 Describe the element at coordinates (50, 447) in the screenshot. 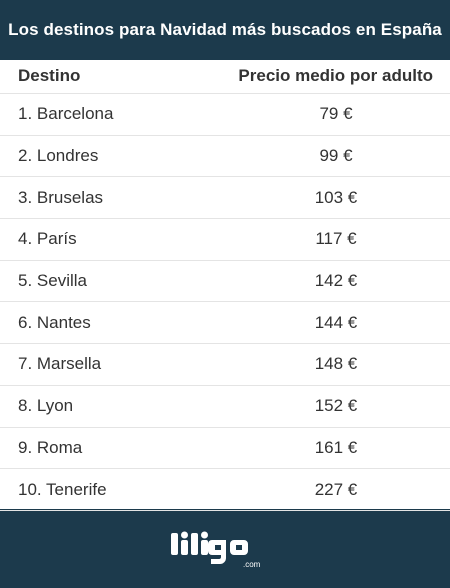

I see `destination-cell: 9. Roma` at that location.